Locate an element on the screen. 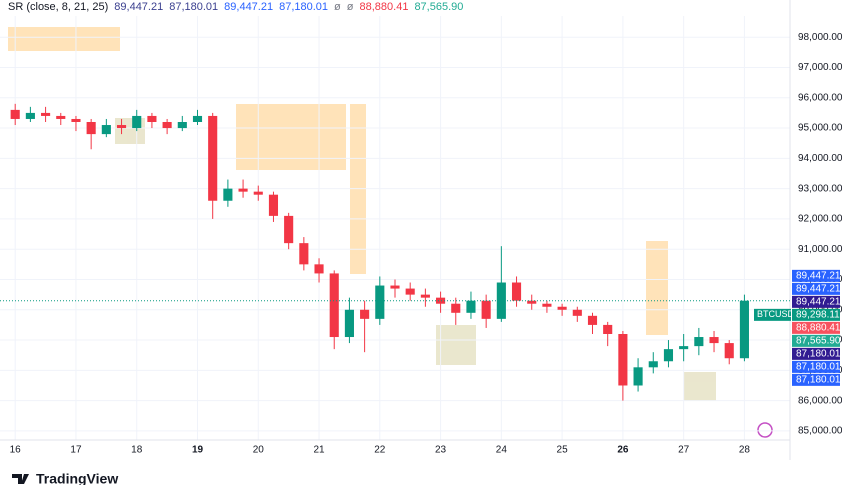 Image resolution: width=852 pixels, height=485 pixels. symbol-tag is located at coordinates (772, 314).